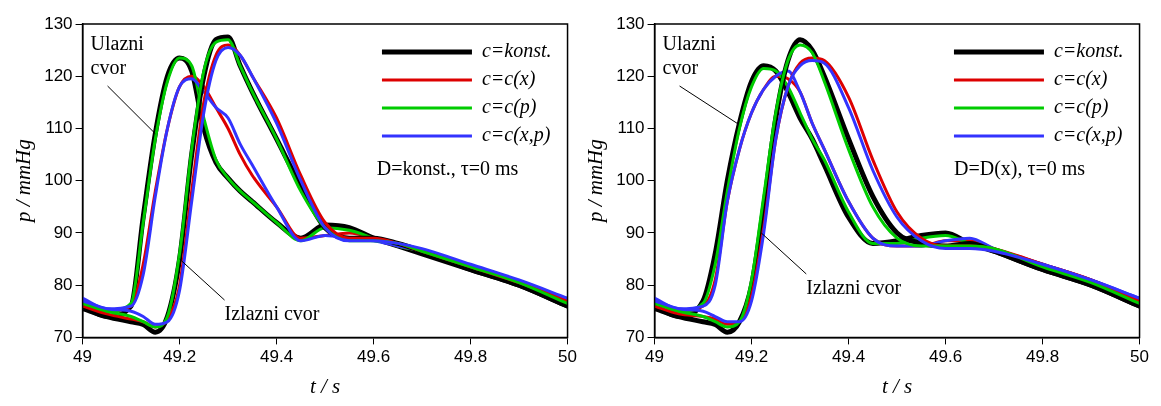 This screenshot has width=1161, height=406. Describe the element at coordinates (1019, 169) in the screenshot. I see `annotation: D=D(x), τ=0 ms` at that location.